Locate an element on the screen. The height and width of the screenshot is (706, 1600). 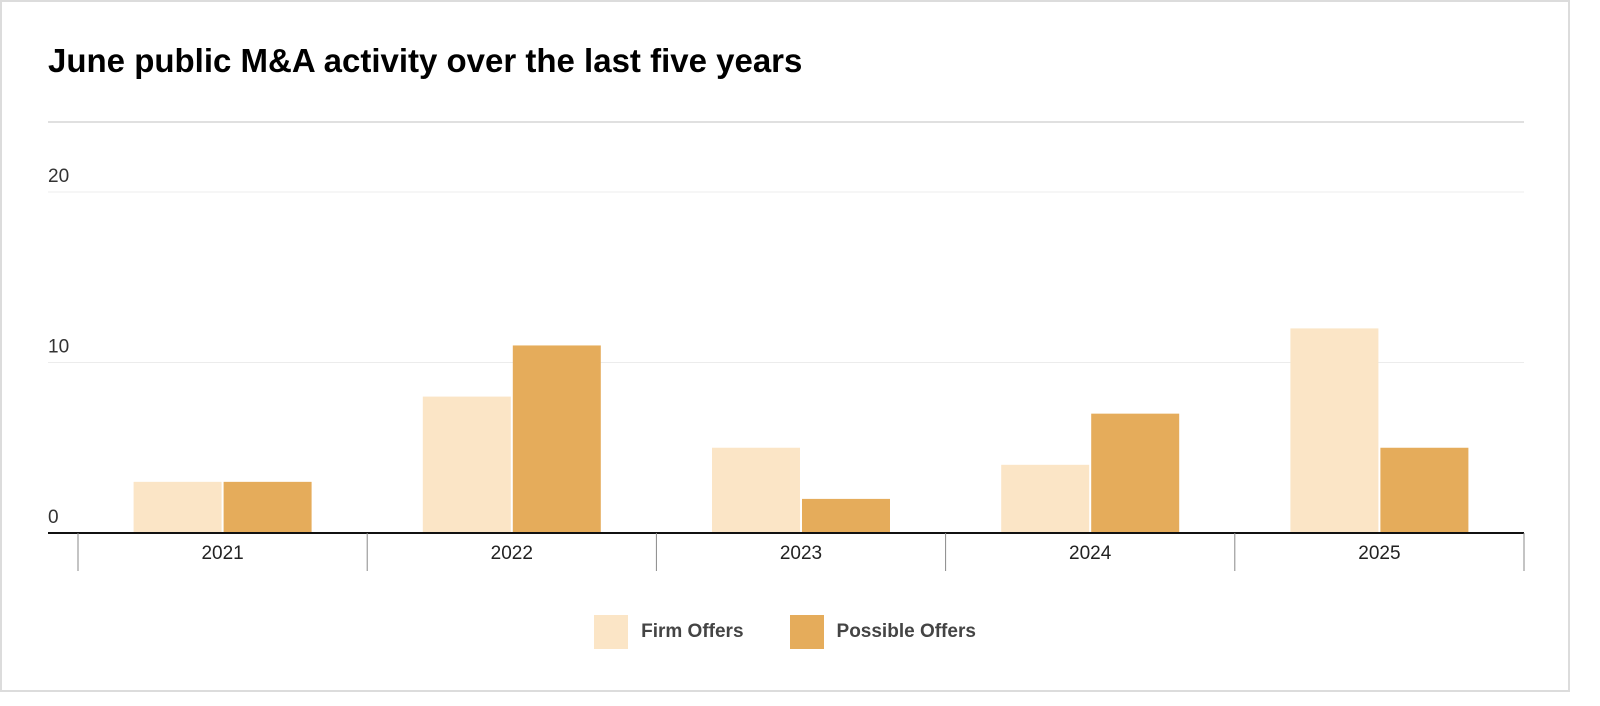
title-divider is located at coordinates (786, 122).